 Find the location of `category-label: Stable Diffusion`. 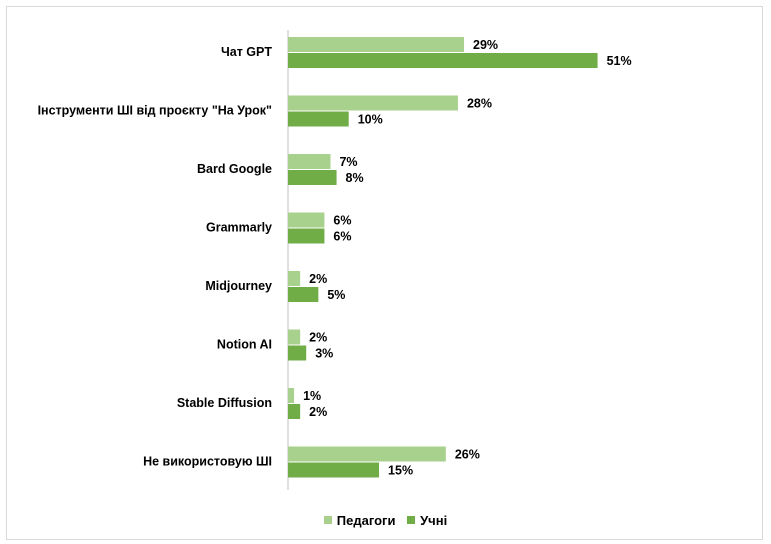

category-label: Stable Diffusion is located at coordinates (224, 403).